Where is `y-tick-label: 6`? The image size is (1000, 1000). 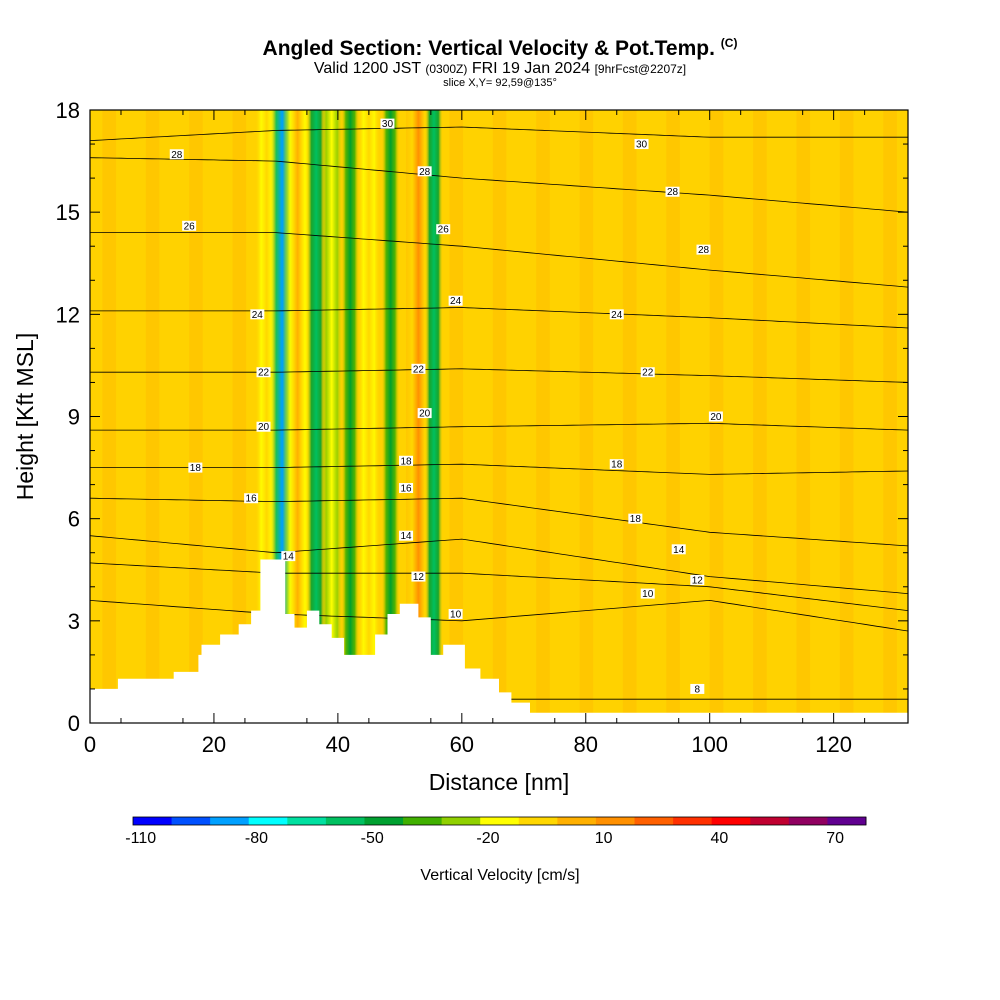 y-tick-label: 6 is located at coordinates (74, 519).